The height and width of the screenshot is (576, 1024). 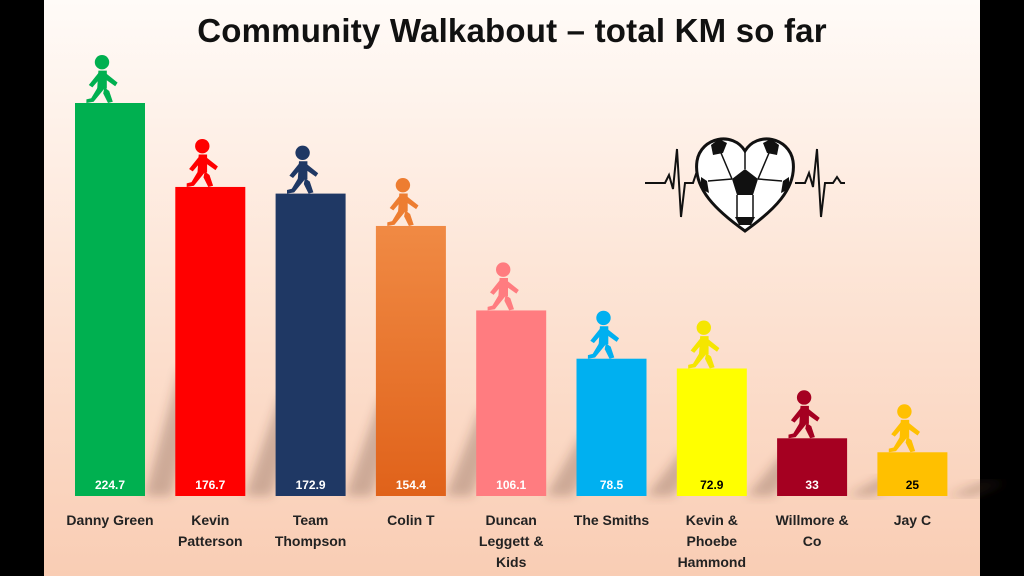 I want to click on value-label: 106.1, so click(x=511, y=485).